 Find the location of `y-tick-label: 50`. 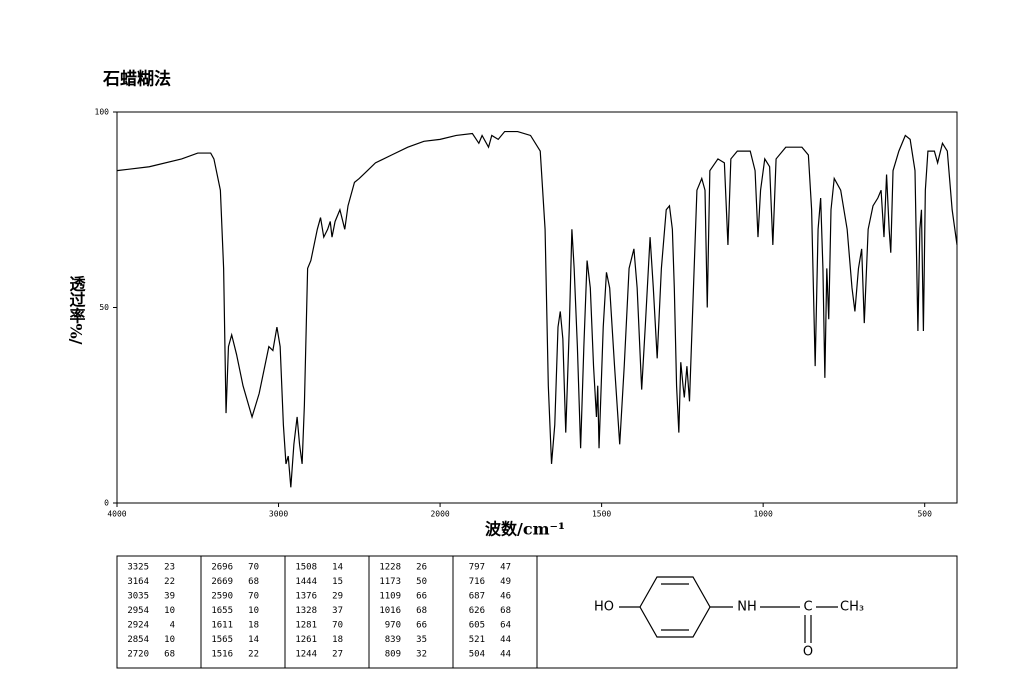

y-tick-label: 50 is located at coordinates (104, 307).